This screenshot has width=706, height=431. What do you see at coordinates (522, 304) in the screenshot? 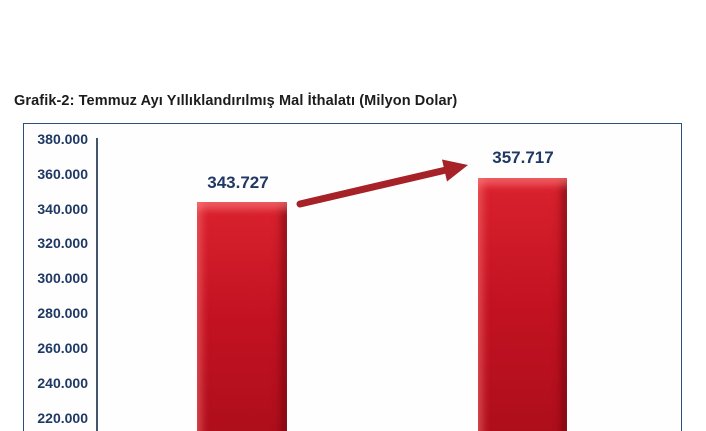
I see `bar-second` at bounding box center [522, 304].